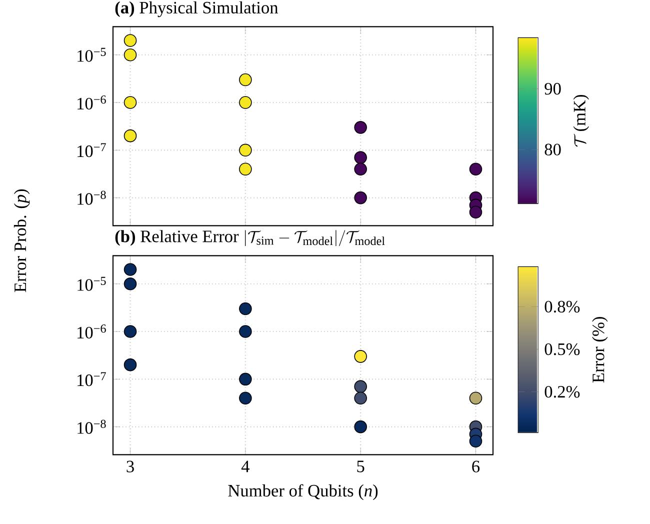  What do you see at coordinates (196, 9) in the screenshot?
I see `chart-title: (a) Physical Simulation` at bounding box center [196, 9].